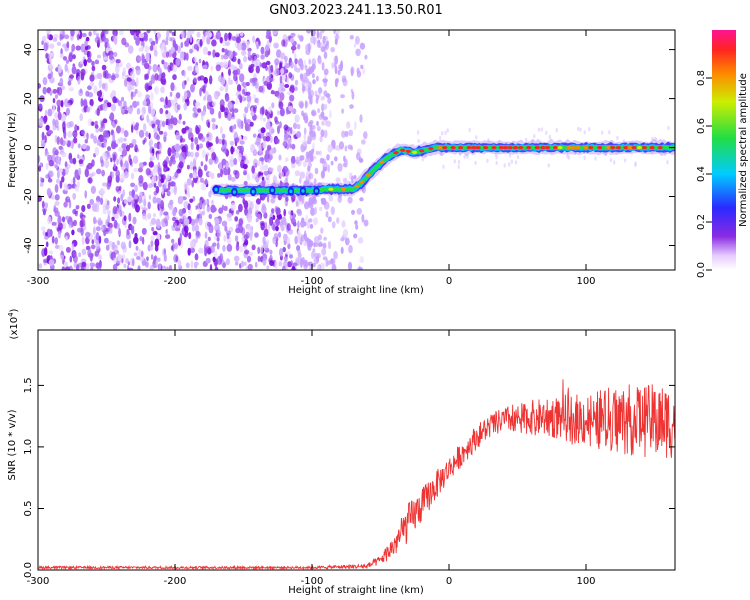 The width and height of the screenshot is (750, 600). What do you see at coordinates (701, 174) in the screenshot?
I see `colorbar-tick-label: 0.4` at bounding box center [701, 174].